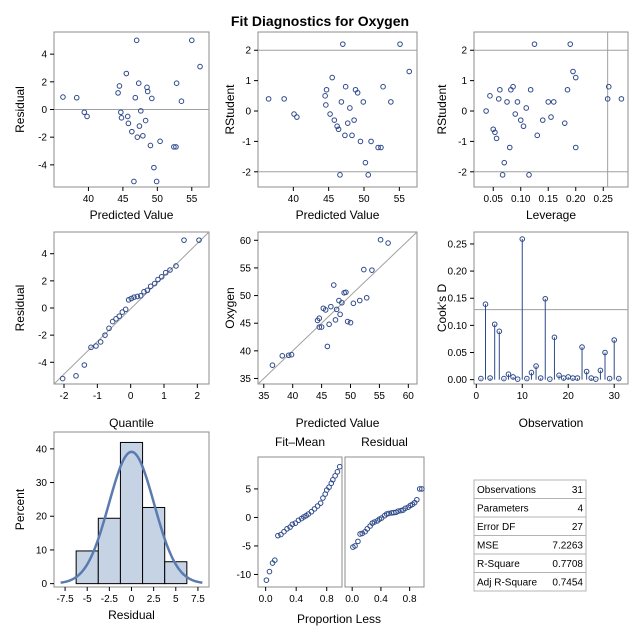  What do you see at coordinates (507, 583) in the screenshot?
I see `stat-label: Adj R-Square` at bounding box center [507, 583].